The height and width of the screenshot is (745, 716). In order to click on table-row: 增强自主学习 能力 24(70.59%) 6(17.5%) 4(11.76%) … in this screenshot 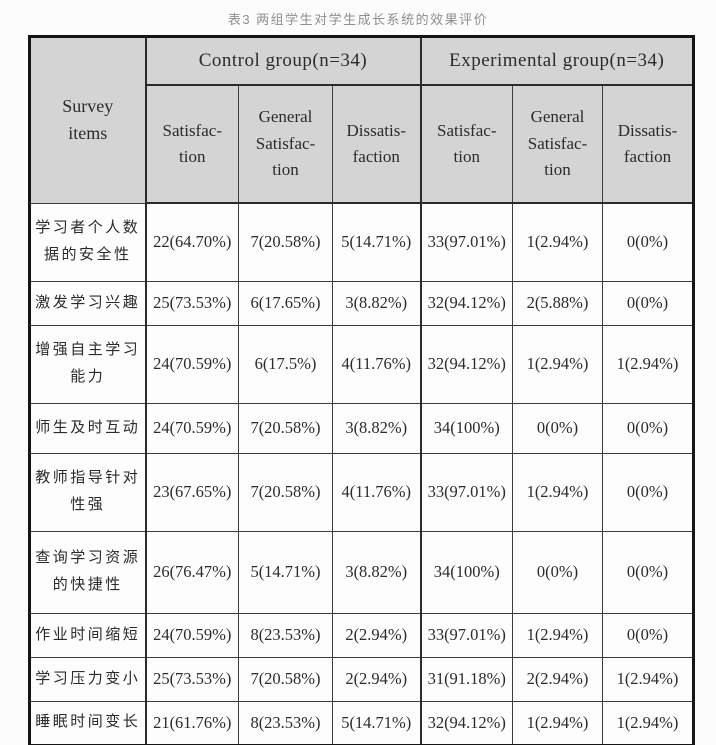, I will do `click(361, 364)`.